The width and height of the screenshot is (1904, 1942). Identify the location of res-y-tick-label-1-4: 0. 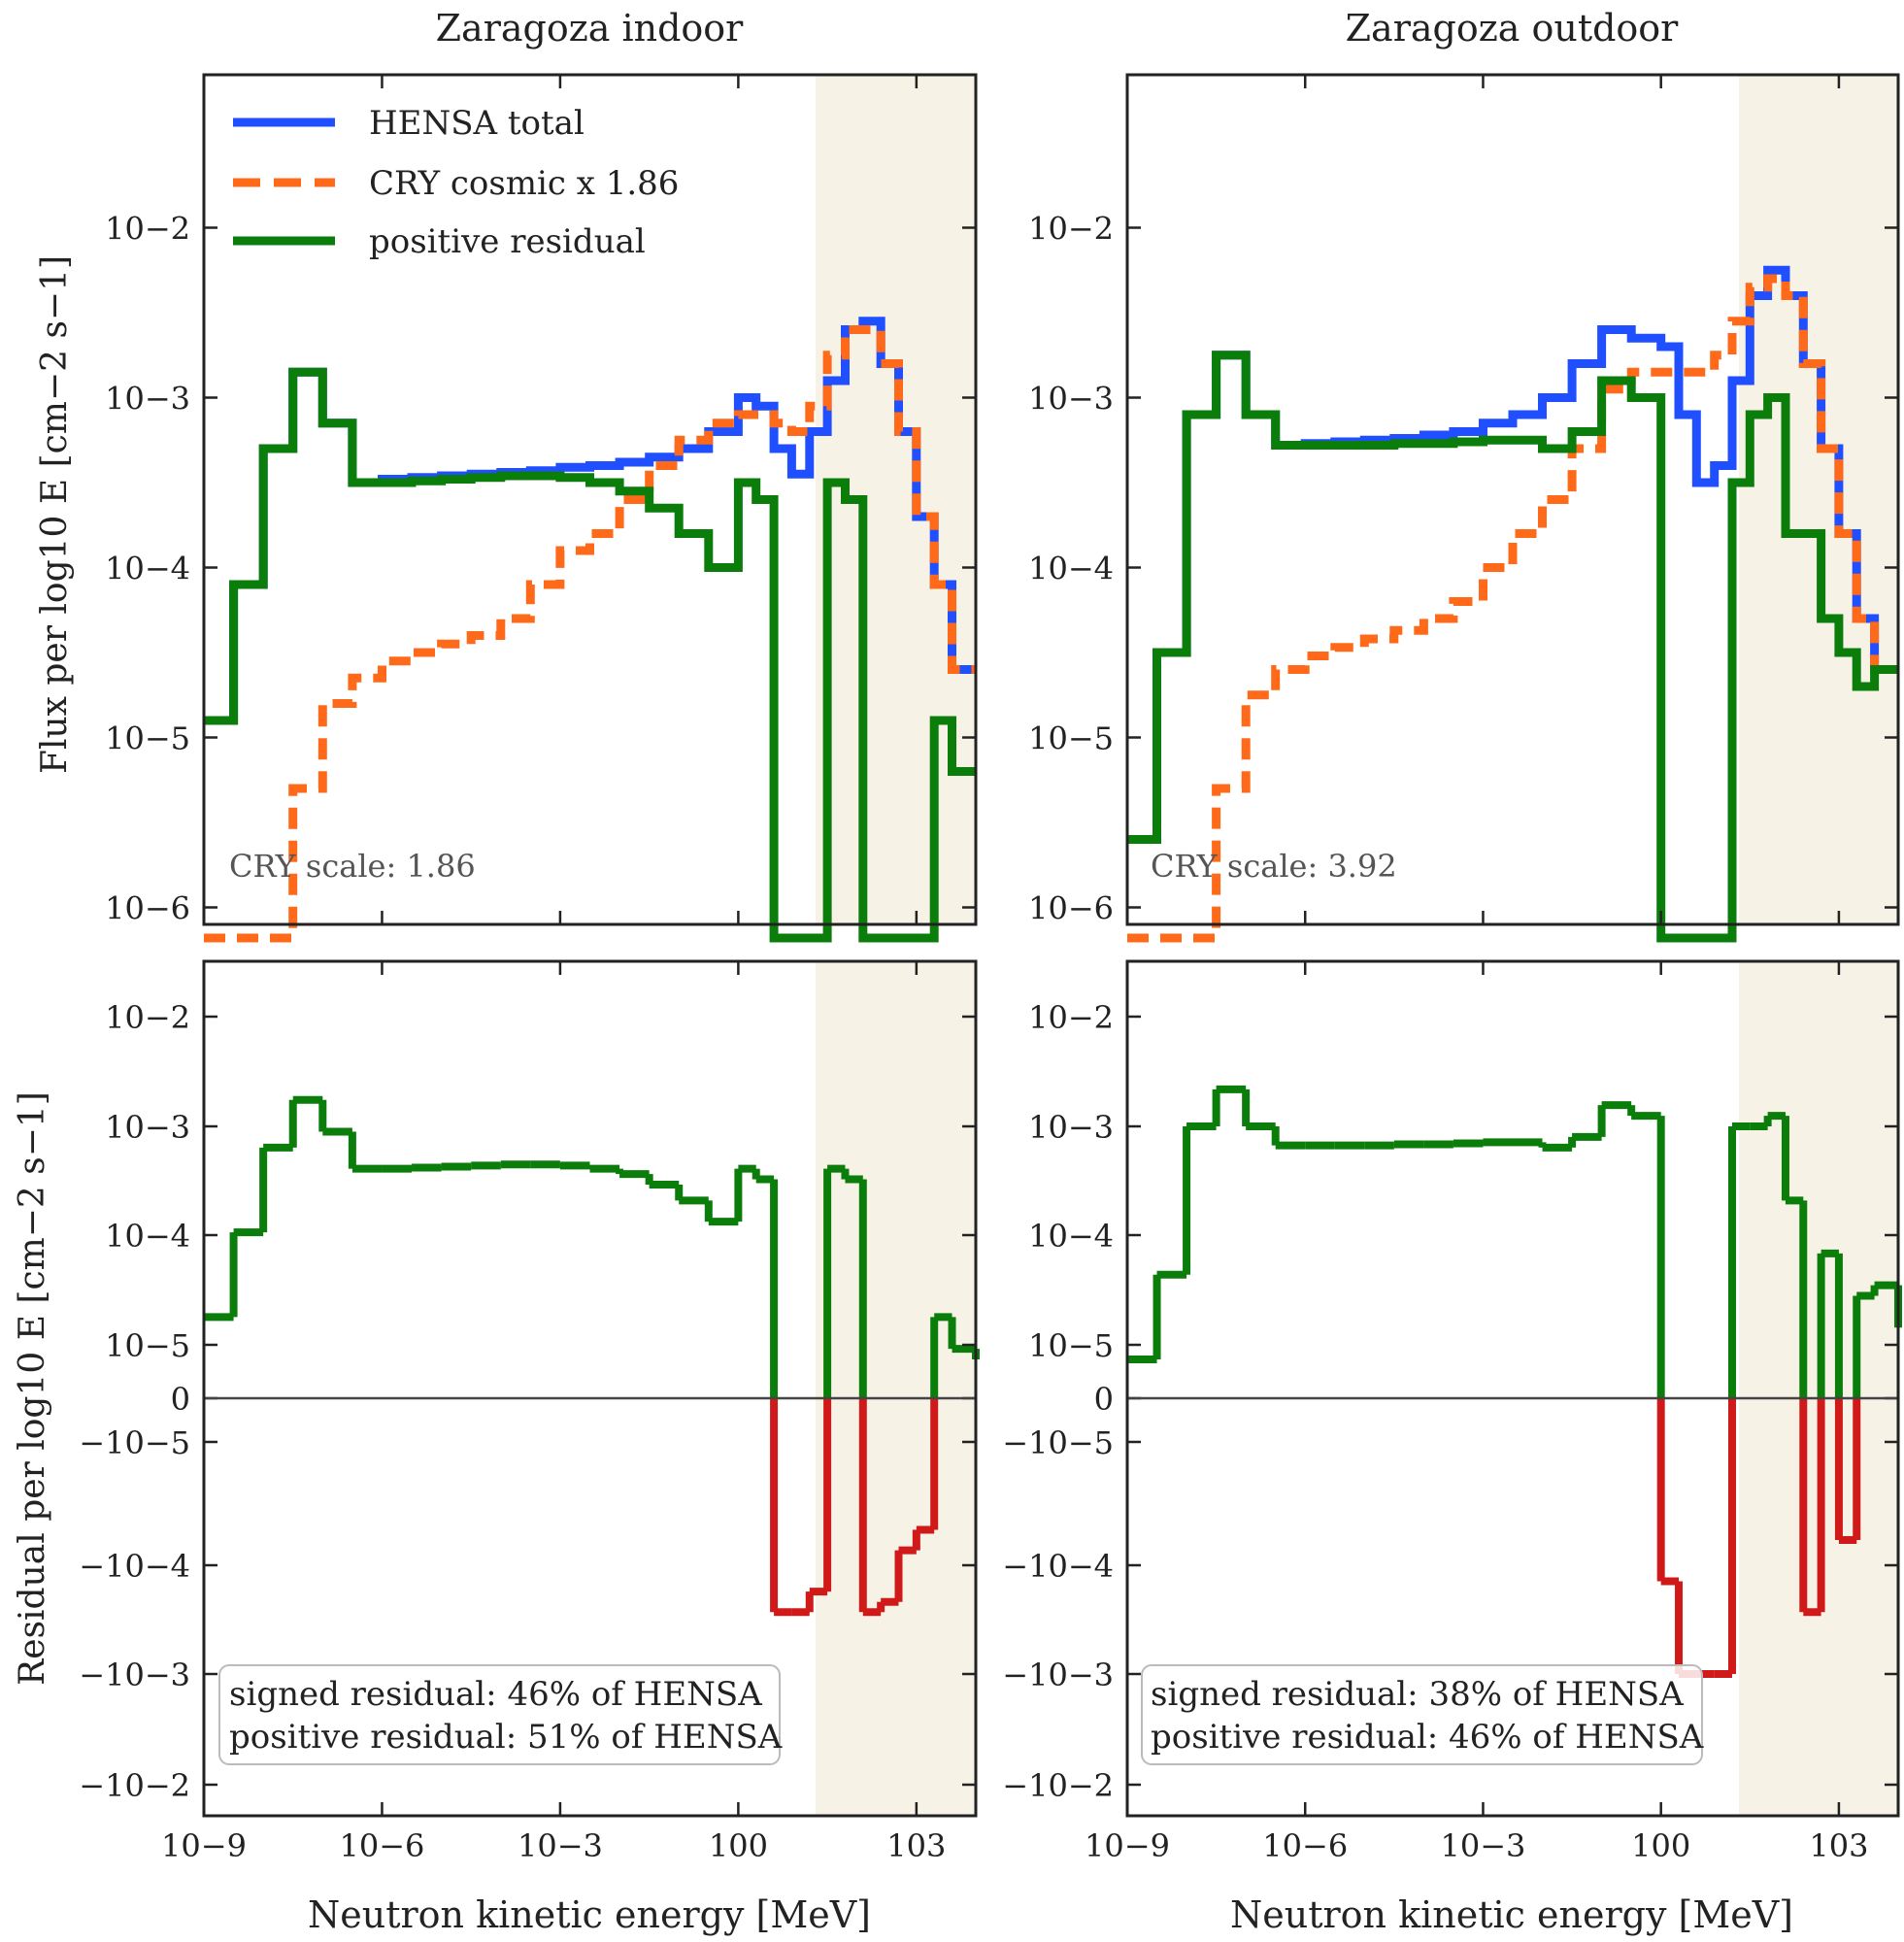
(180, 1399).